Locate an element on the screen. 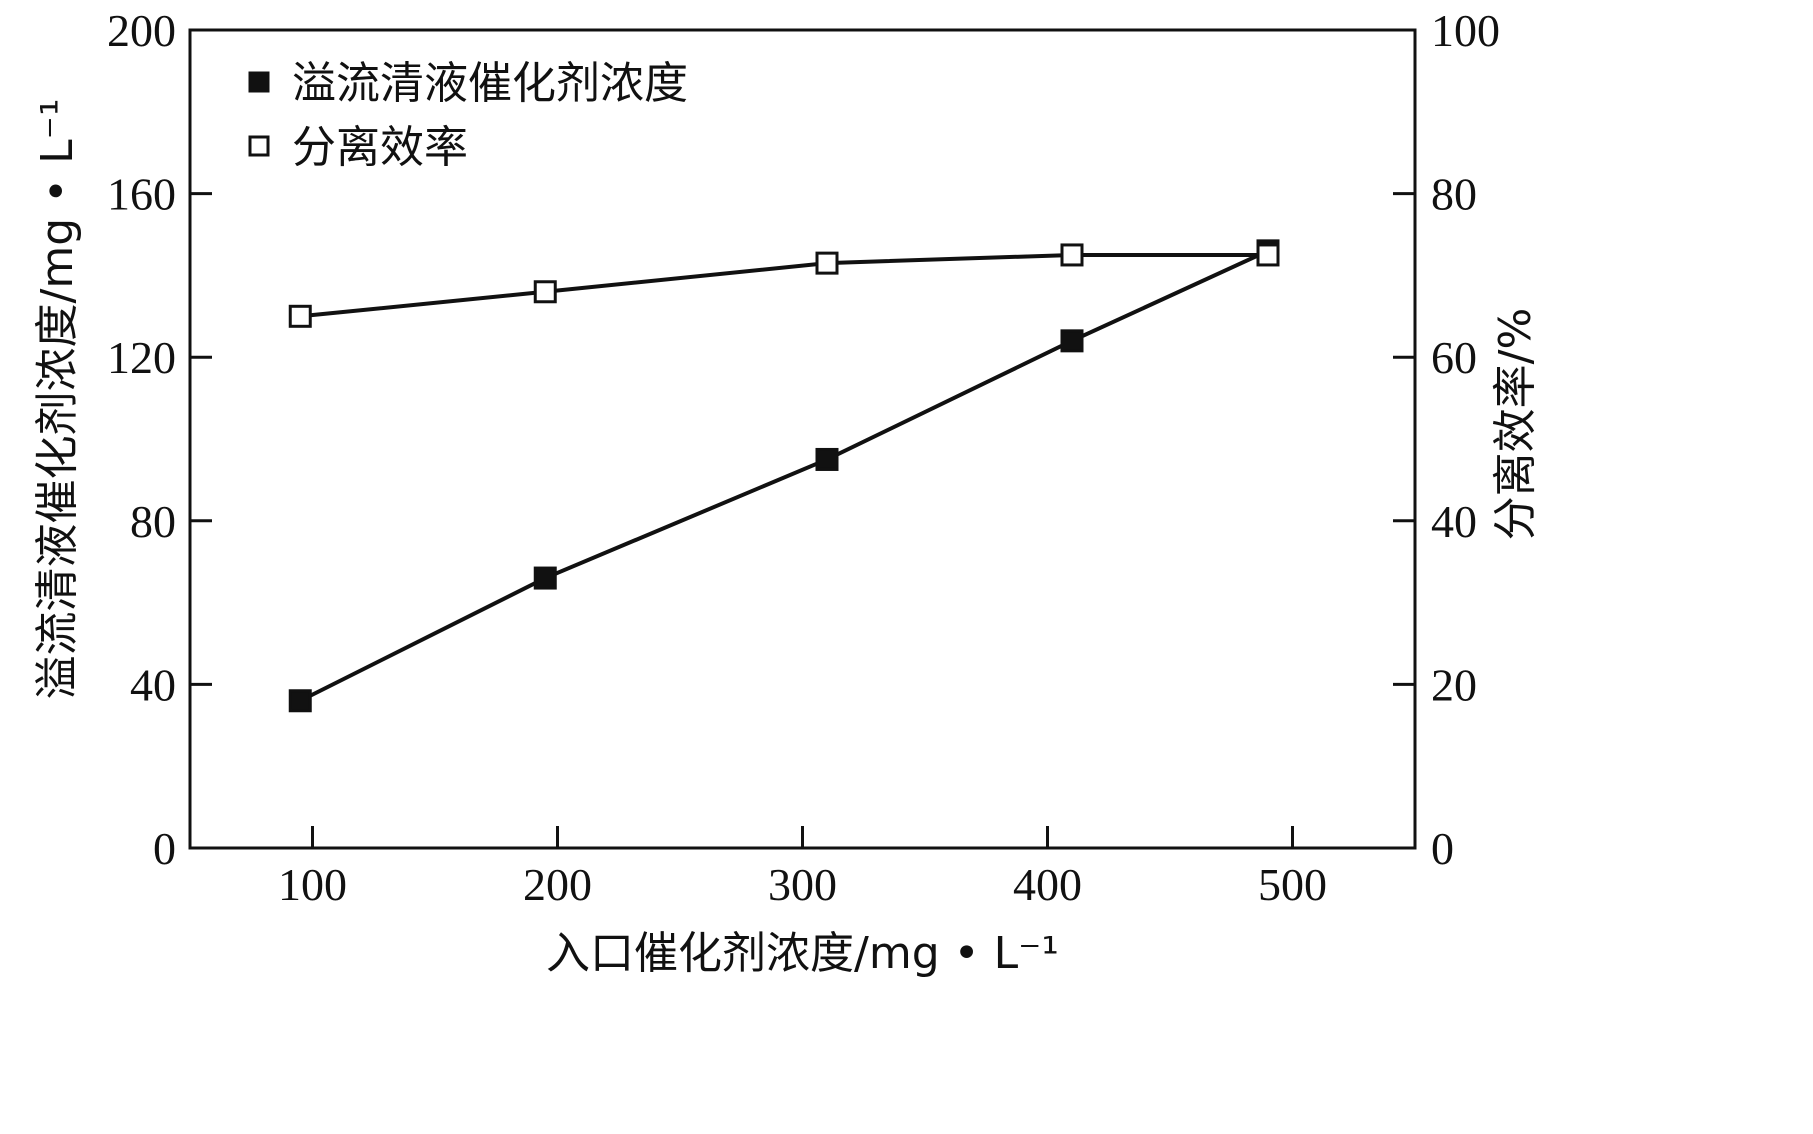  left-y-axis-title: 溢流清液催化剂浓度/mg • L⁻¹ is located at coordinates (57, 399).